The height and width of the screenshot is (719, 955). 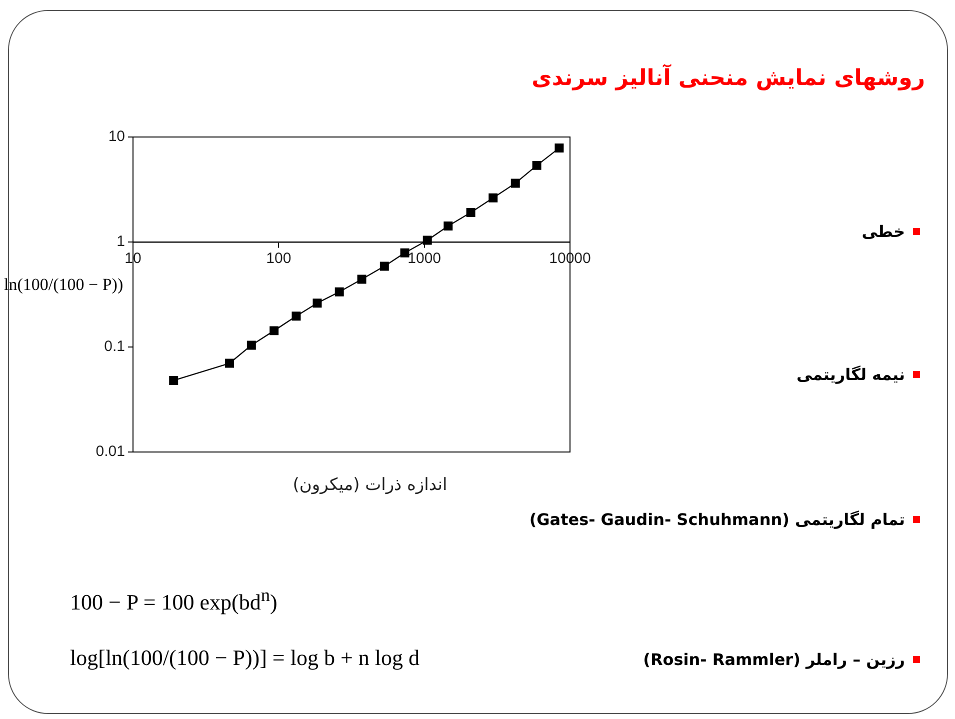 I want to click on text: log[ln(100/(100 − P))] = log b + n log d, so click(x=245, y=658).